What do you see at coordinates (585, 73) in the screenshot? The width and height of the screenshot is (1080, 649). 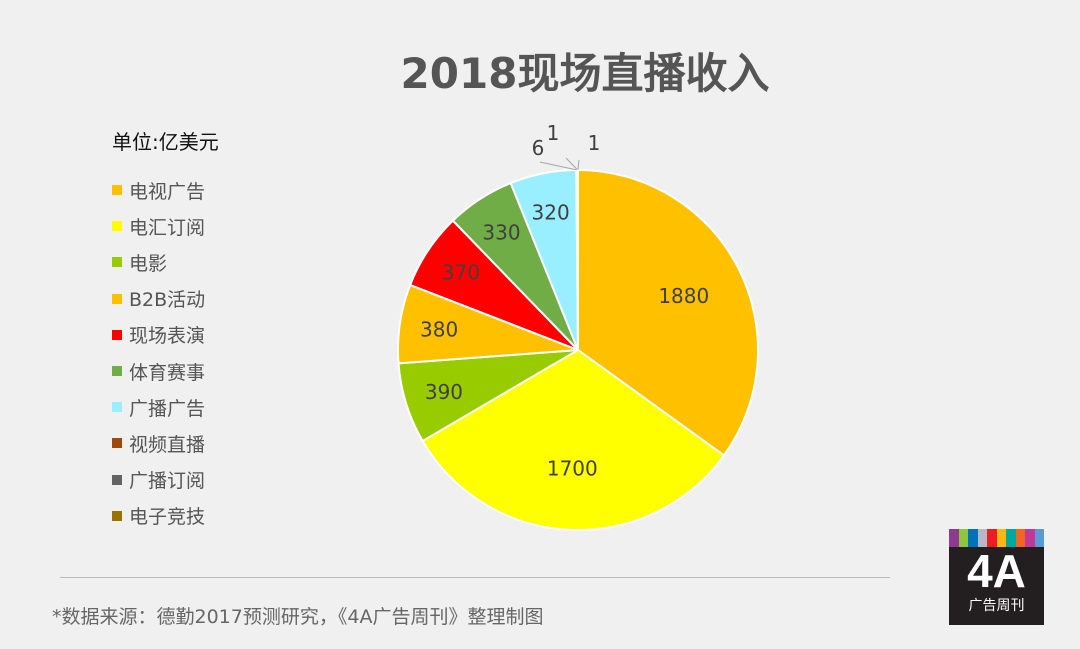 I see `chart-title: 2018现场直播收入` at bounding box center [585, 73].